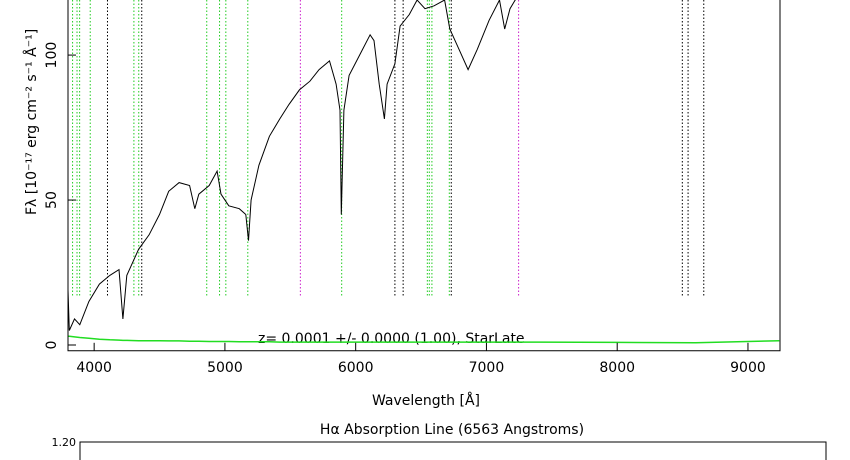  What do you see at coordinates (453, 450) in the screenshot?
I see `axis-frame` at bounding box center [453, 450].